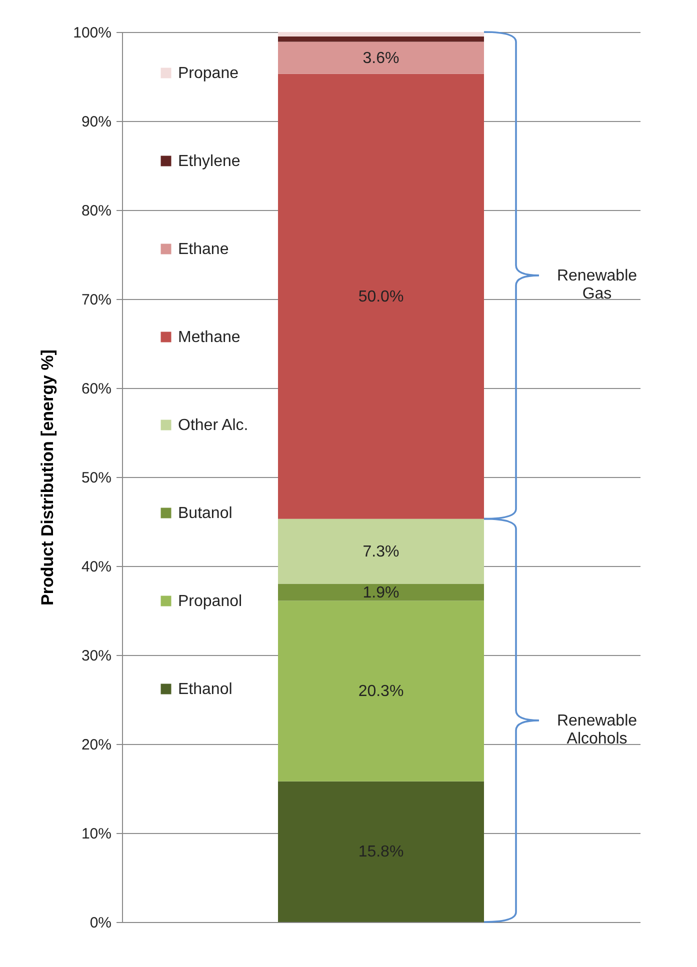 The height and width of the screenshot is (967, 697). I want to click on y-tick-label: 40%, so click(96, 567).